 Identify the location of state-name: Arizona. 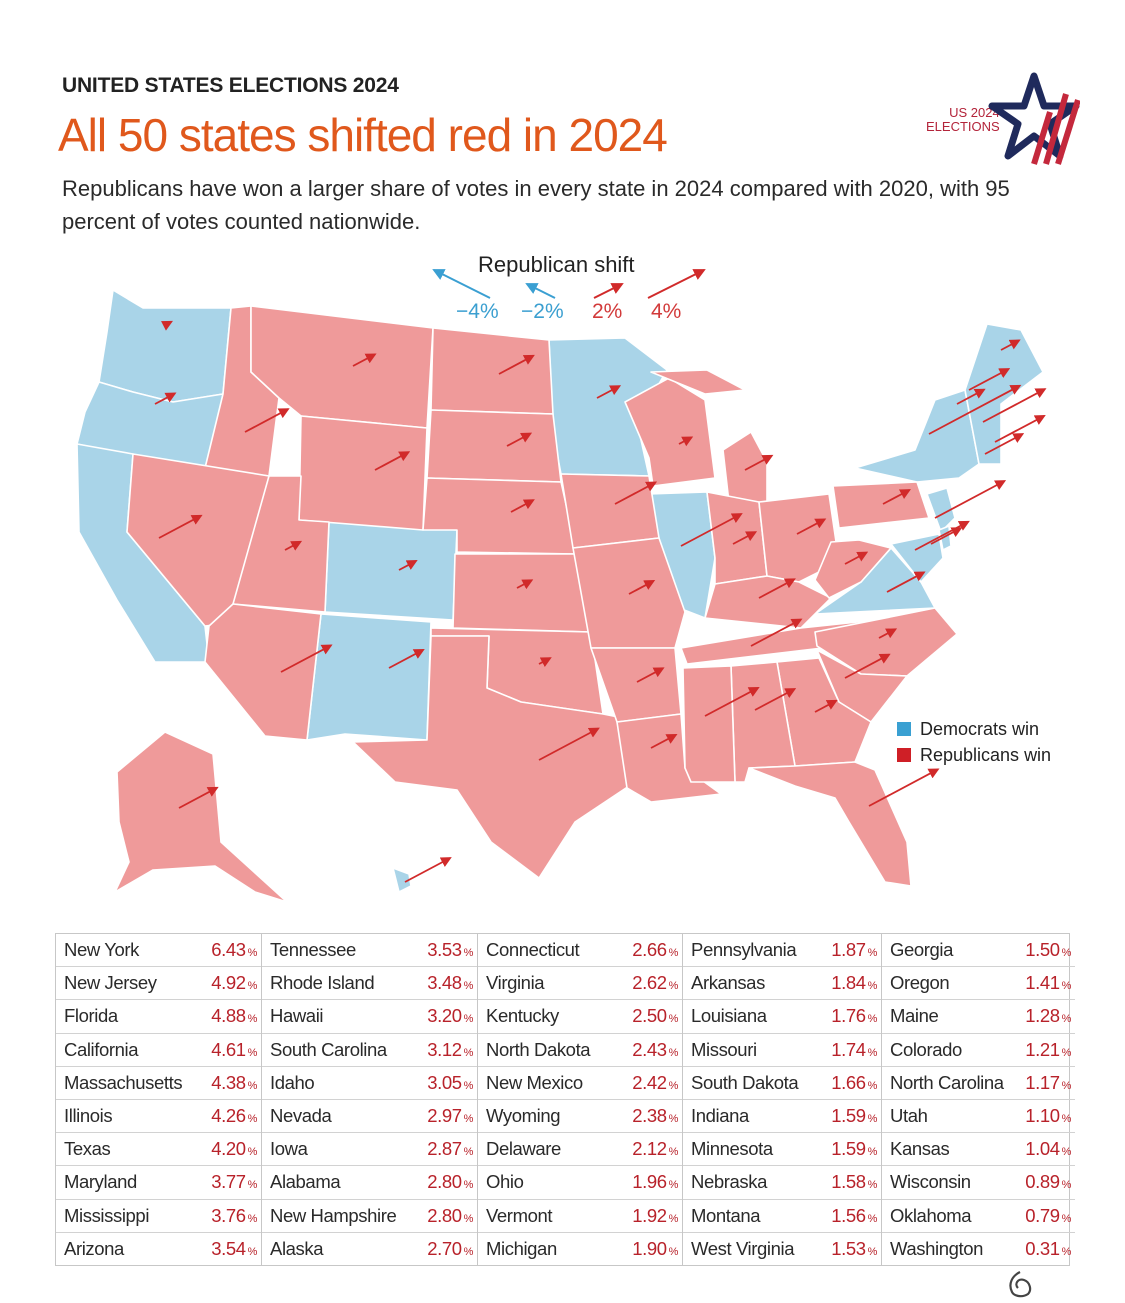
(94, 1249).